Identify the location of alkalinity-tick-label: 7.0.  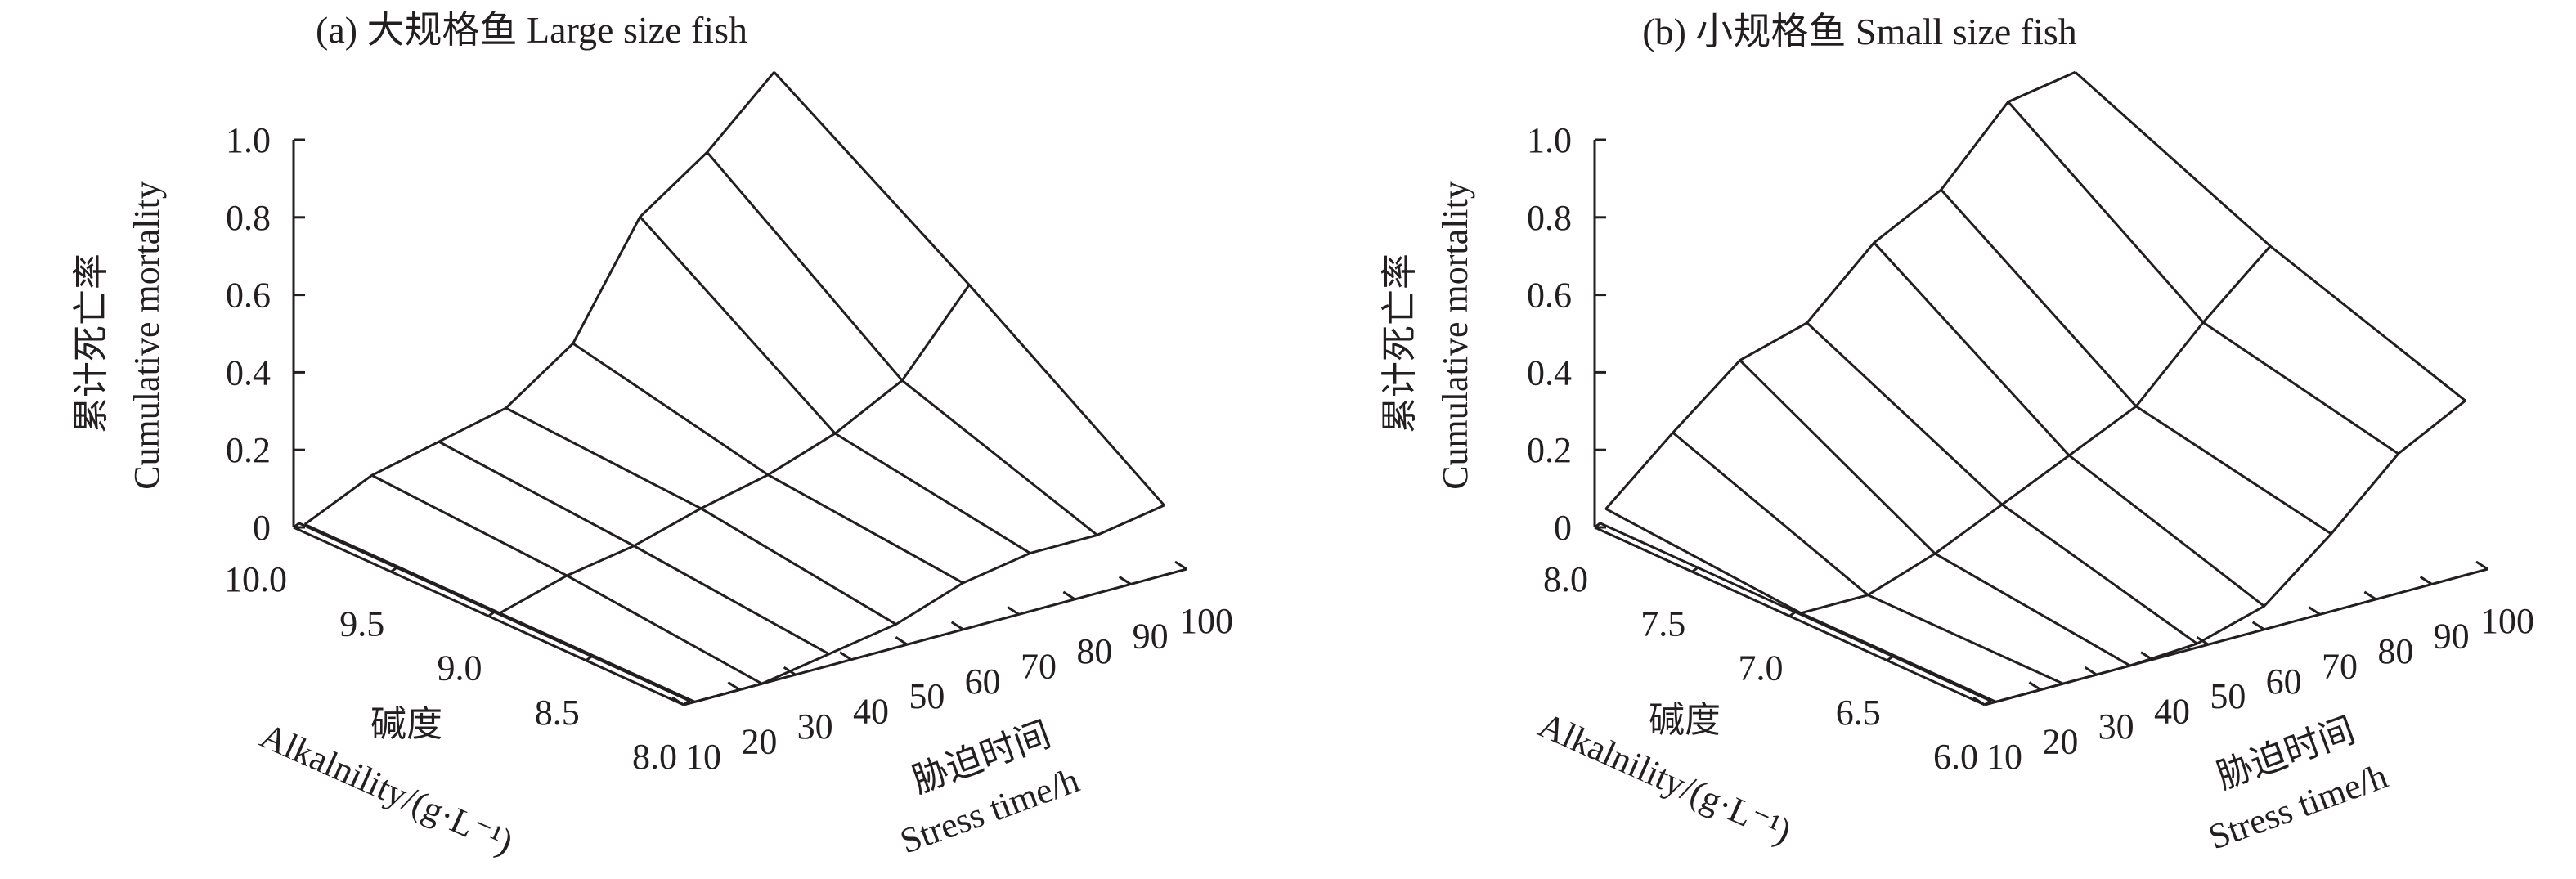
(1761, 668).